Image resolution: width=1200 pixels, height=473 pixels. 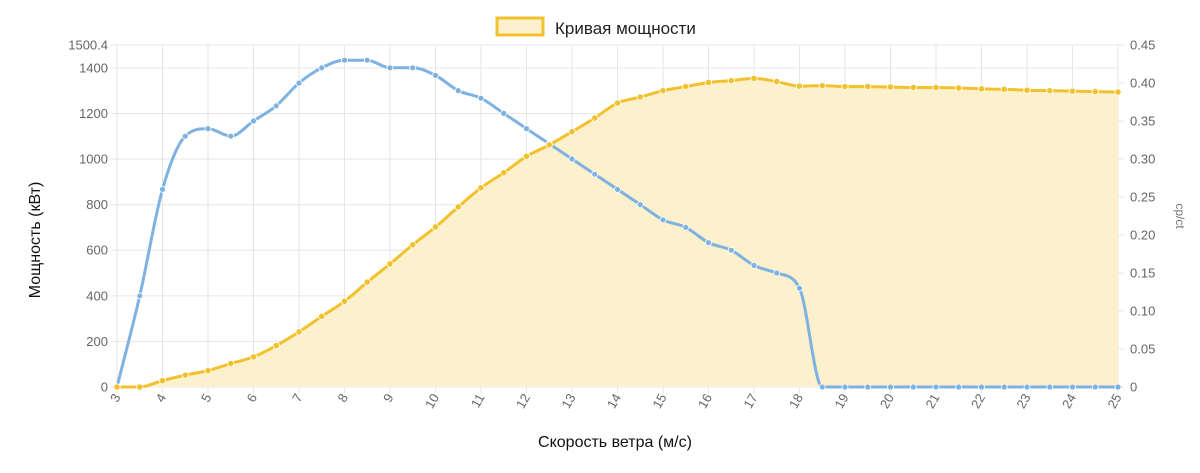 I want to click on x-tick-label: 16, so click(x=705, y=401).